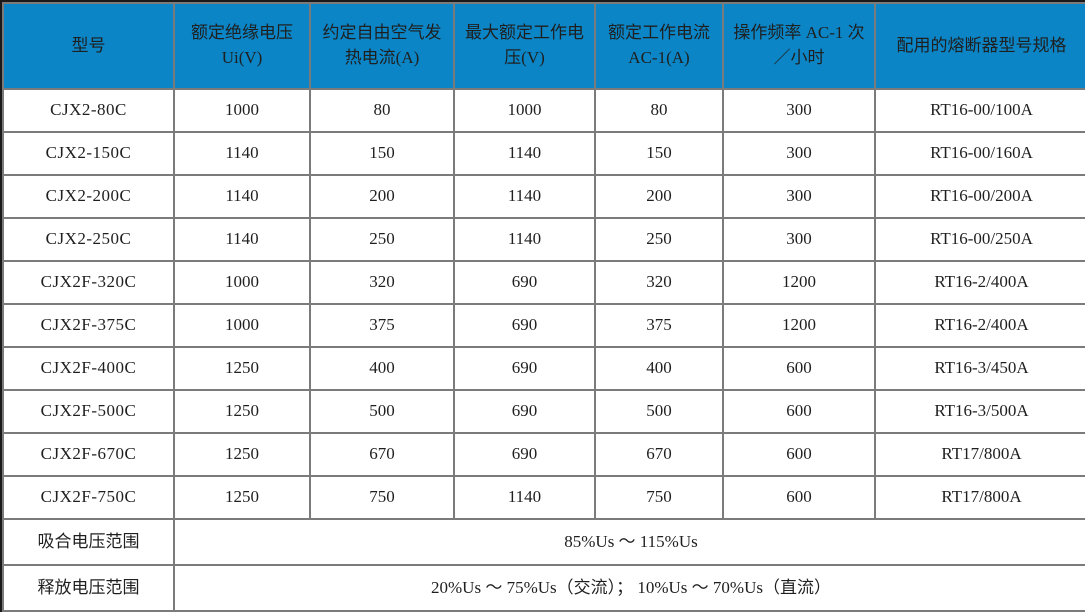 The image size is (1085, 612). Describe the element at coordinates (659, 368) in the screenshot. I see `cell-rated-current: 400` at that location.